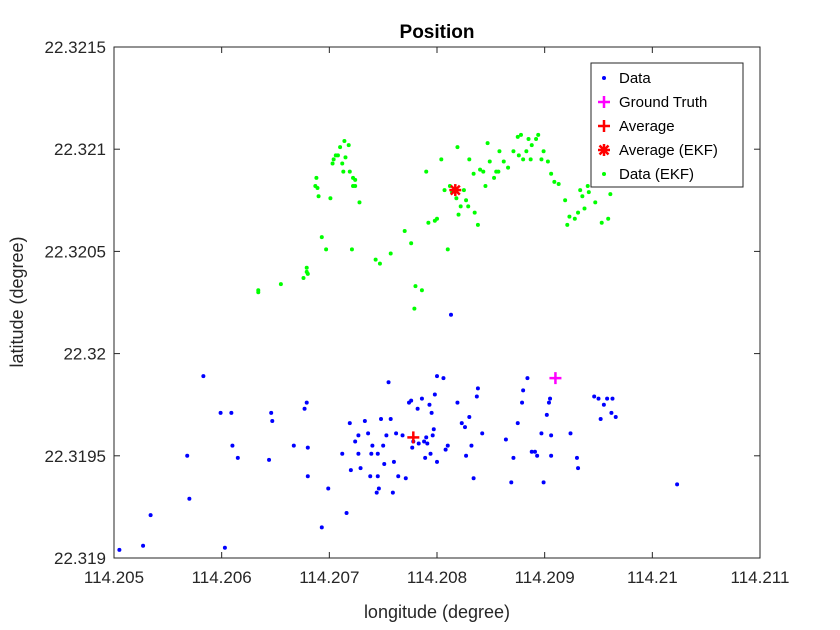 The image size is (840, 630). Describe the element at coordinates (647, 126) in the screenshot. I see `legend-label-average: Average` at that location.